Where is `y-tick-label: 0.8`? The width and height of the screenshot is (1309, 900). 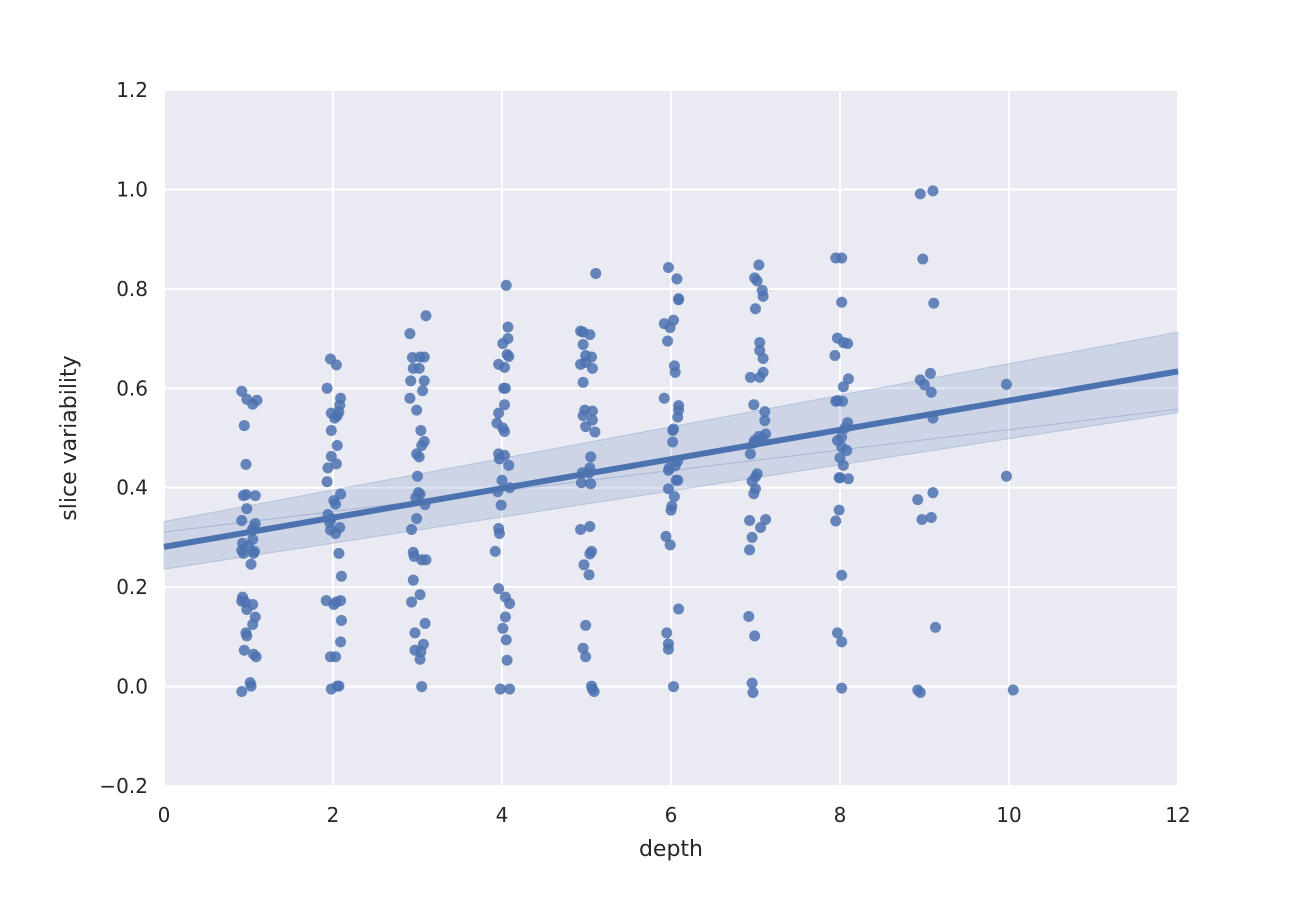 y-tick-label: 0.8 is located at coordinates (132, 289).